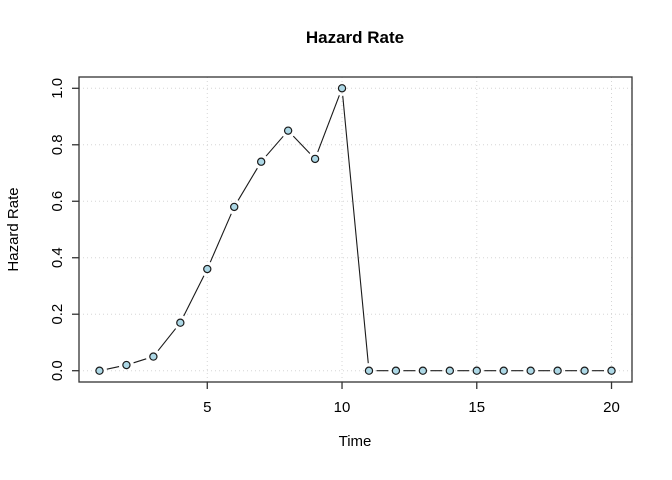 This screenshot has width=672, height=480. I want to click on y-tick-label: 0.2, so click(57, 314).